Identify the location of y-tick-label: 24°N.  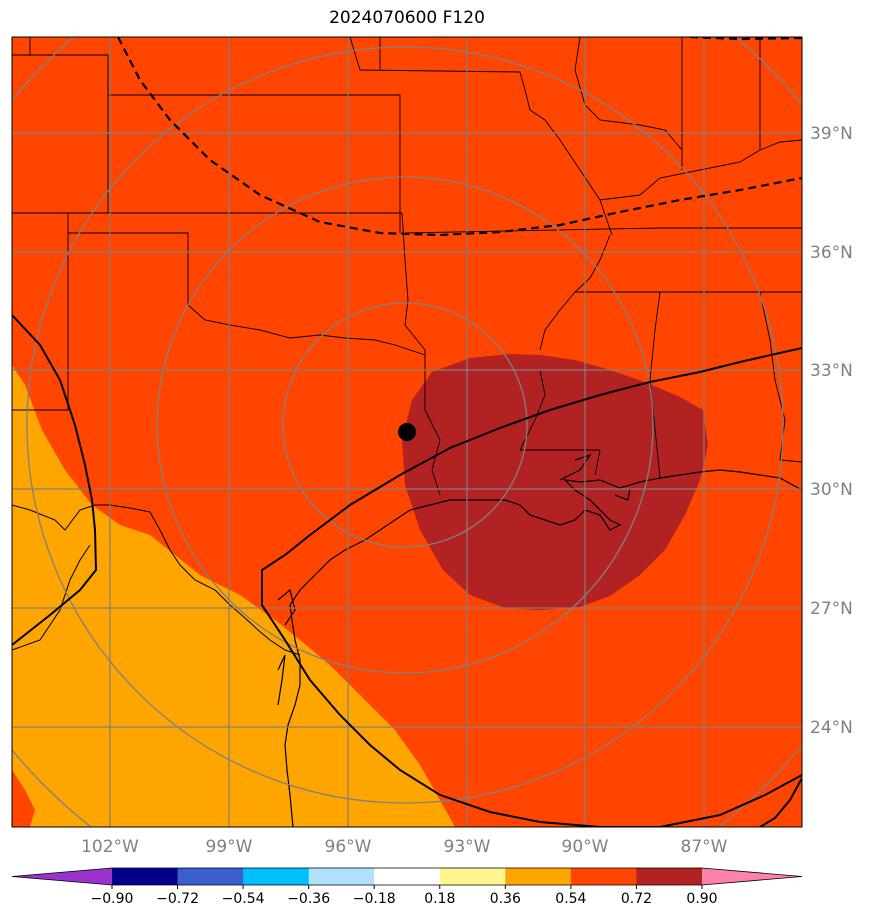
(831, 728).